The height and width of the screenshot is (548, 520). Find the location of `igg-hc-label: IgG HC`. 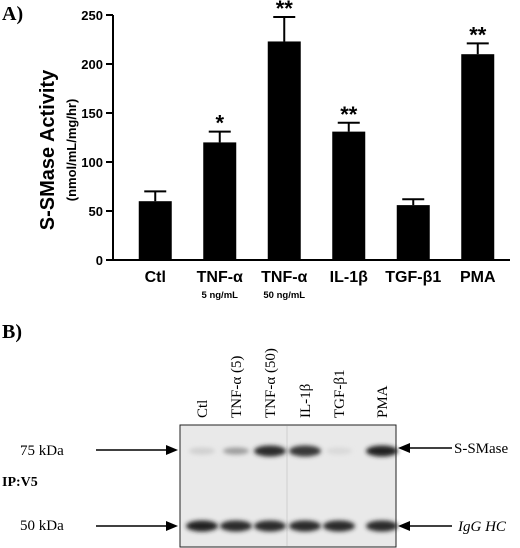

igg-hc-label: IgG HC is located at coordinates (482, 527).